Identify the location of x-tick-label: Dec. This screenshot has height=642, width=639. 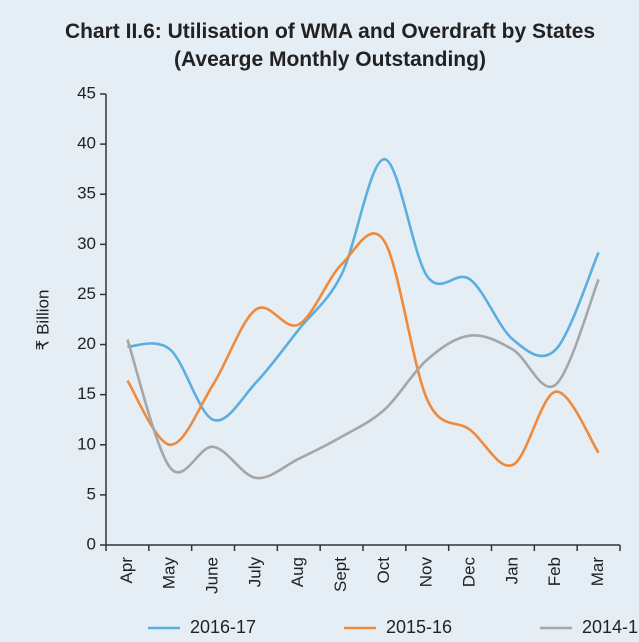
(469, 572).